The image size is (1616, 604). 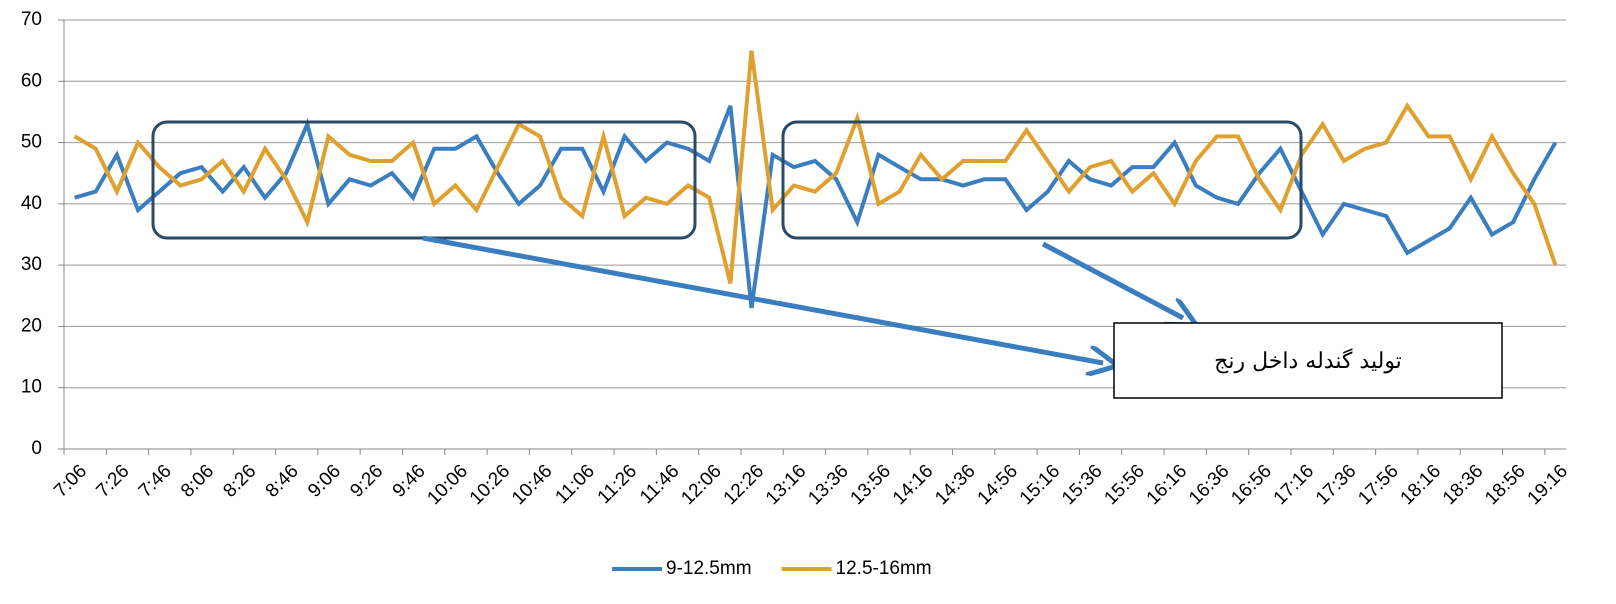 I want to click on y-tick-label: 10, so click(x=31, y=387).